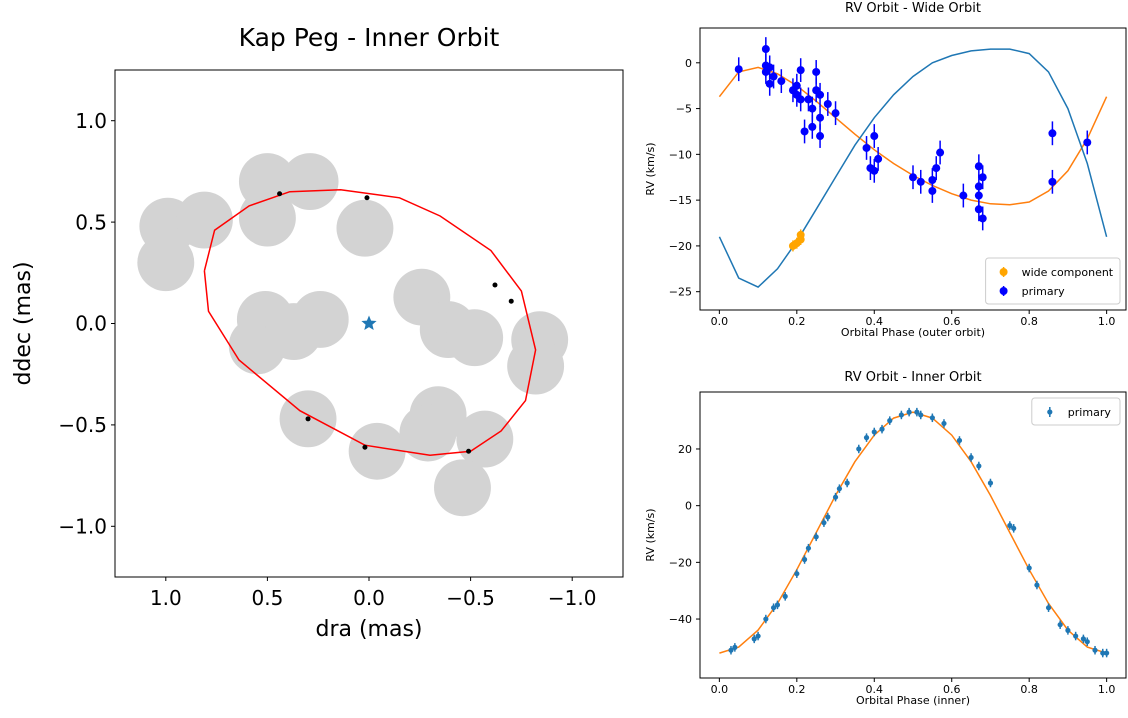 The width and height of the screenshot is (1128, 718). Describe the element at coordinates (82, 425) in the screenshot. I see `y-tick-label: −0.5` at that location.